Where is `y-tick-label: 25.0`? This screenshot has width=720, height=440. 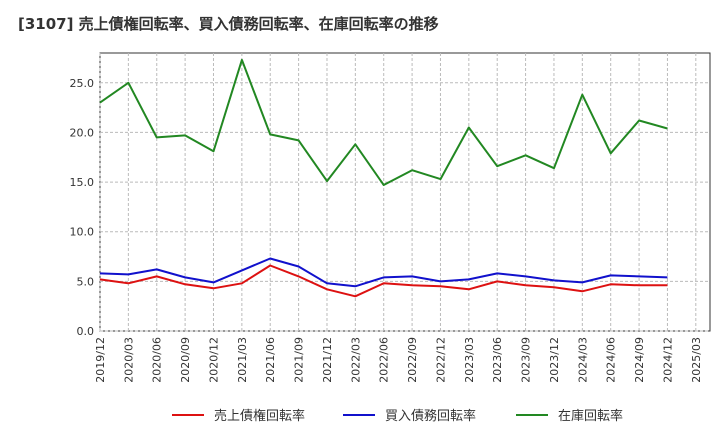 y-tick-label: 25.0 is located at coordinates (82, 83).